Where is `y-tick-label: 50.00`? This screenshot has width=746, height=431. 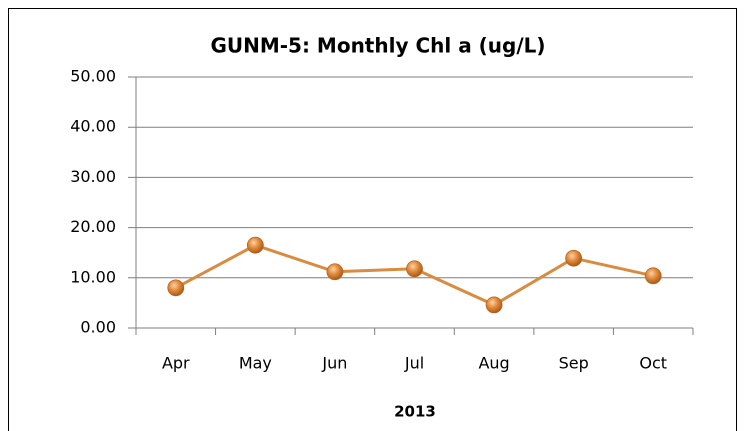
y-tick-label: 50.00 is located at coordinates (93, 76).